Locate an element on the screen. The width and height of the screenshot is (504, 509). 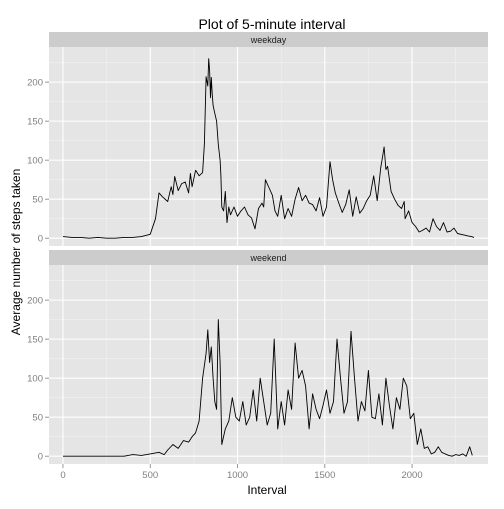
x-axis-label: Interval is located at coordinates (266, 490).